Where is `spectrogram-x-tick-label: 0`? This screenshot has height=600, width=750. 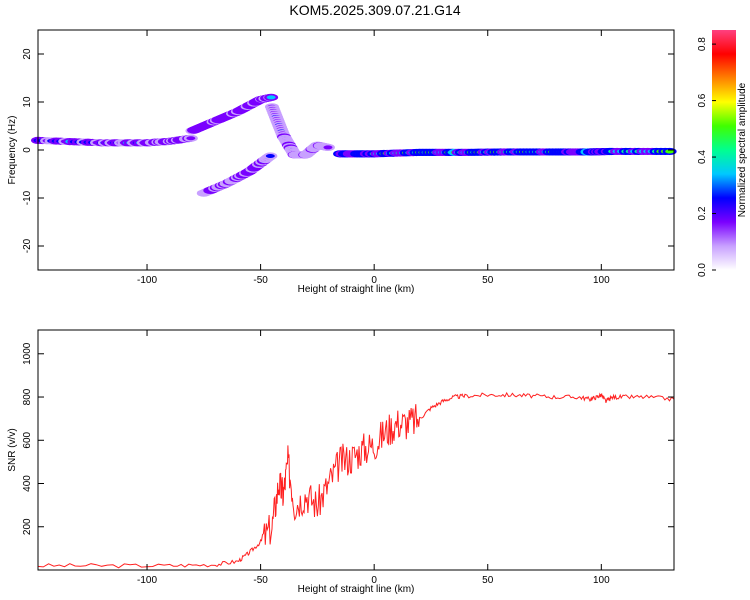
spectrogram-x-tick-label: 0 is located at coordinates (374, 280).